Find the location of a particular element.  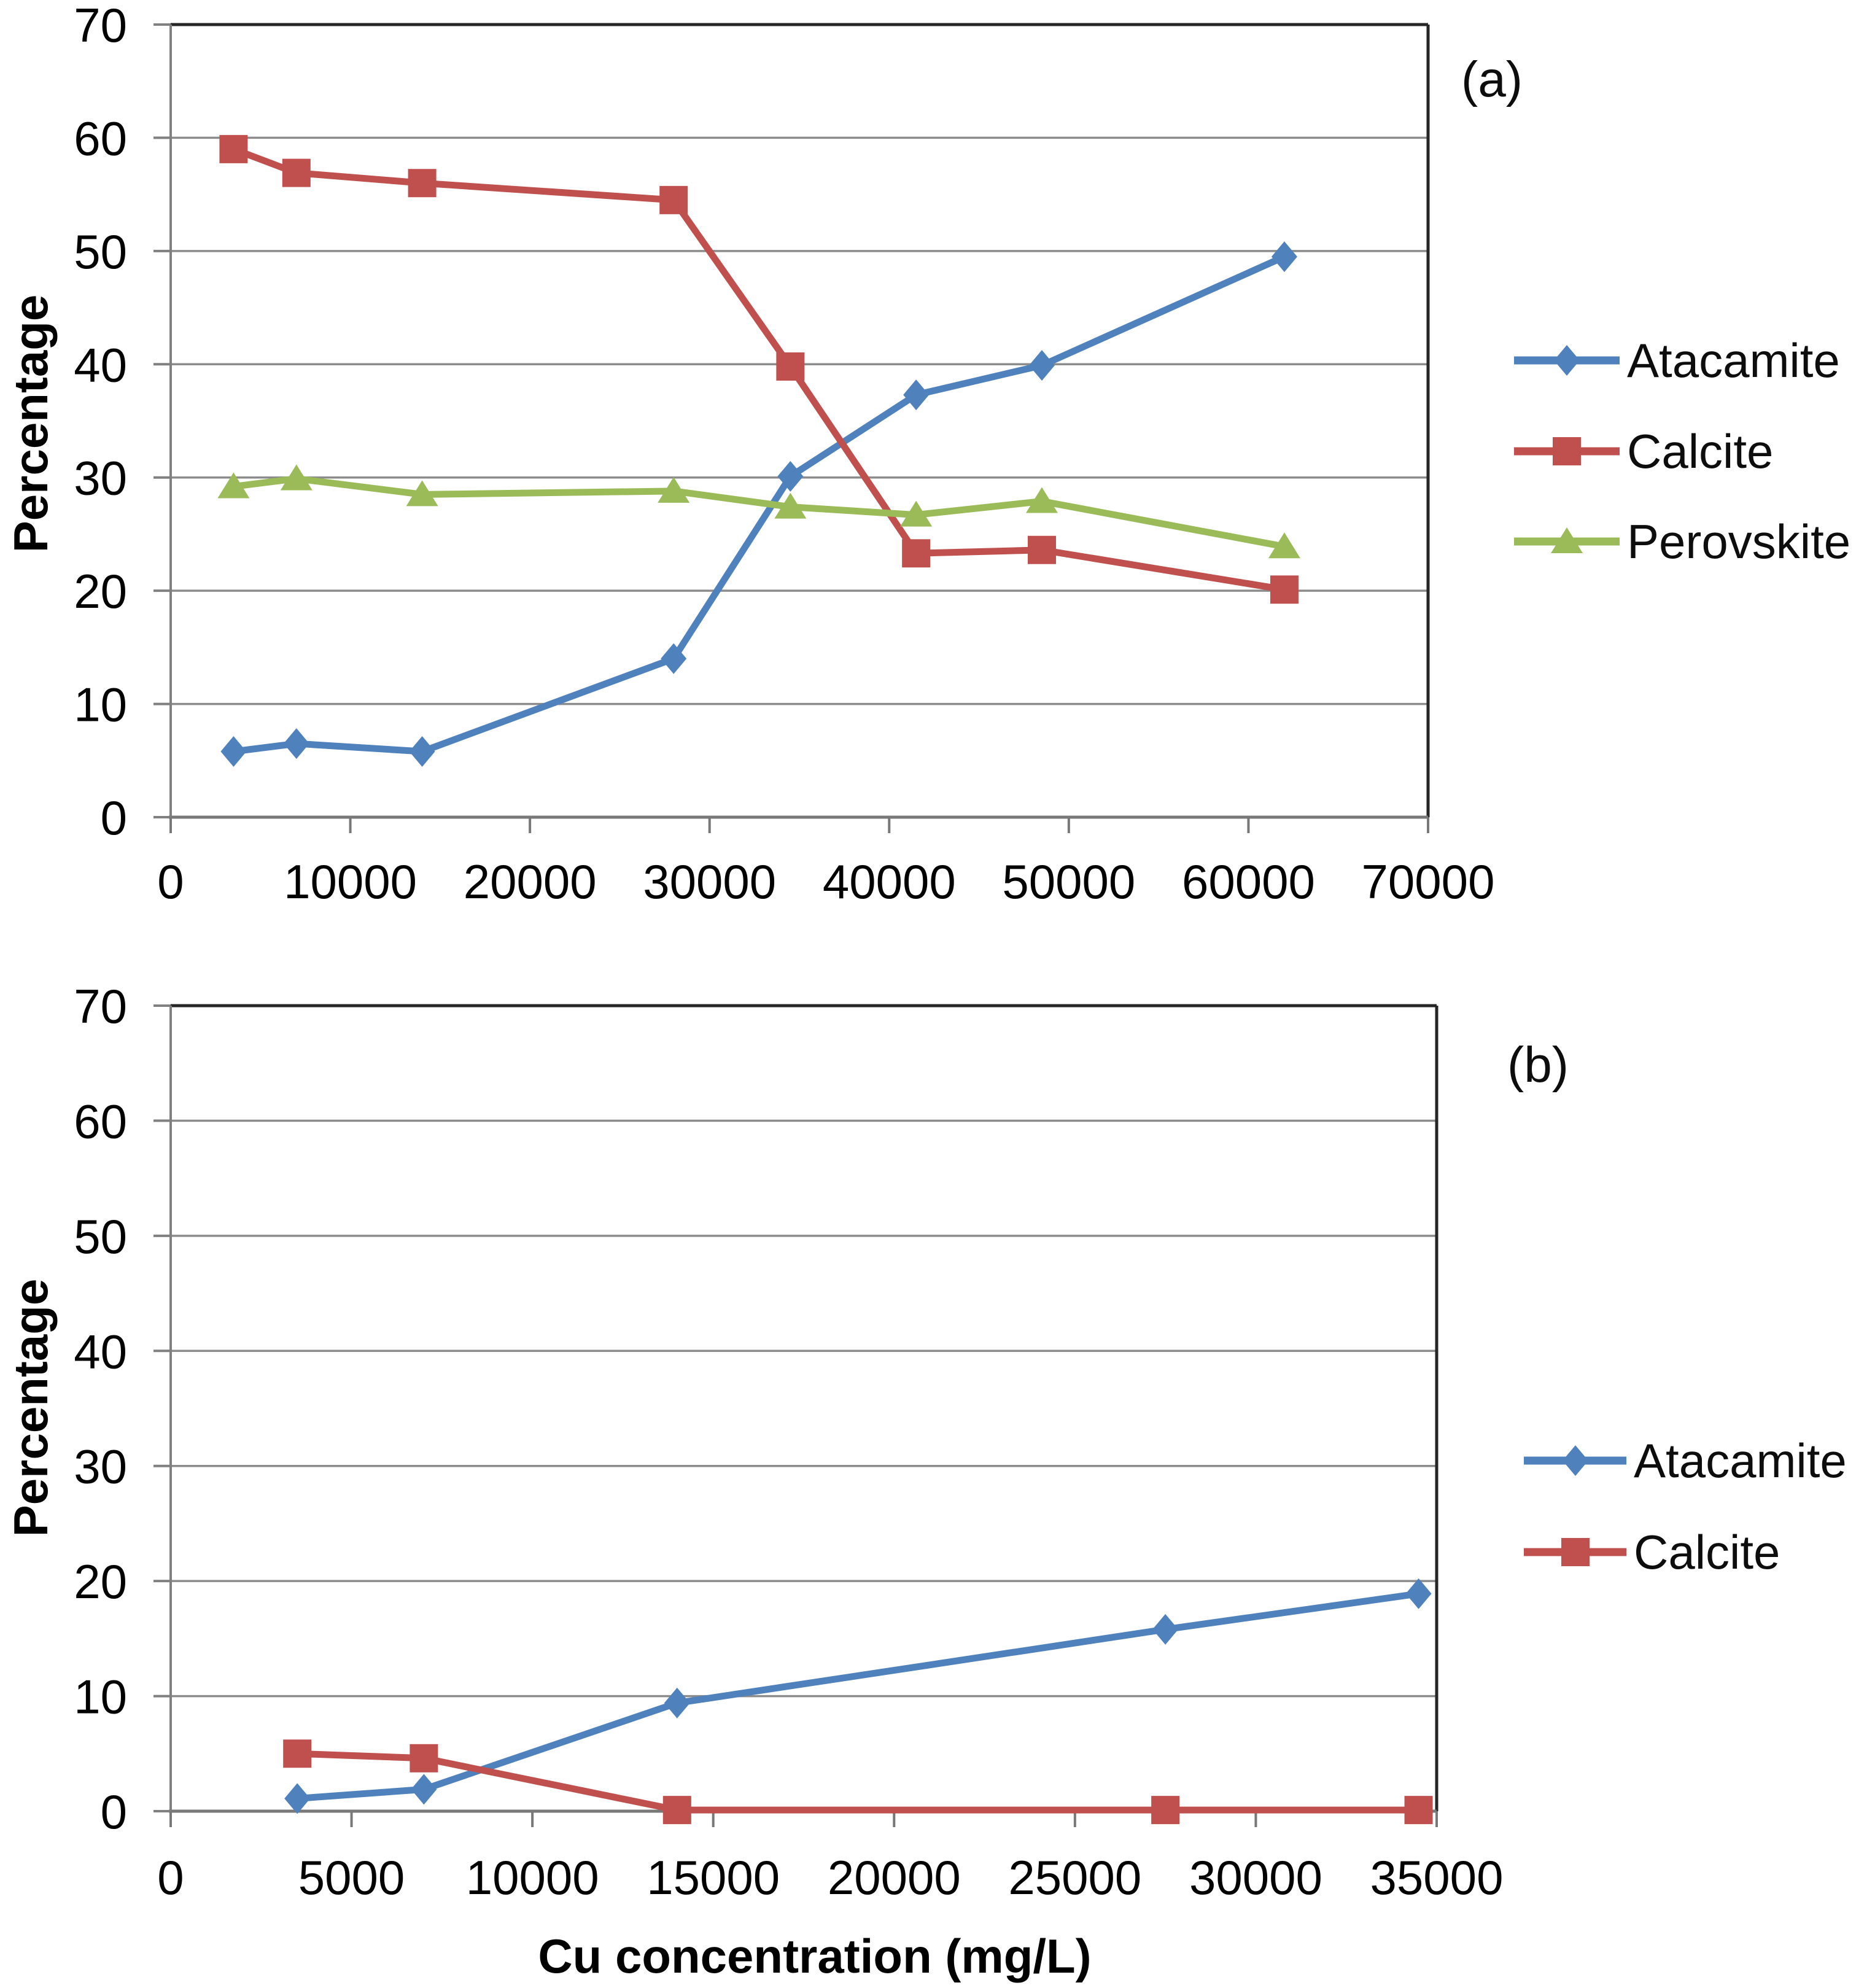

legend-perovskite-swatch-icon is located at coordinates (1567, 540).